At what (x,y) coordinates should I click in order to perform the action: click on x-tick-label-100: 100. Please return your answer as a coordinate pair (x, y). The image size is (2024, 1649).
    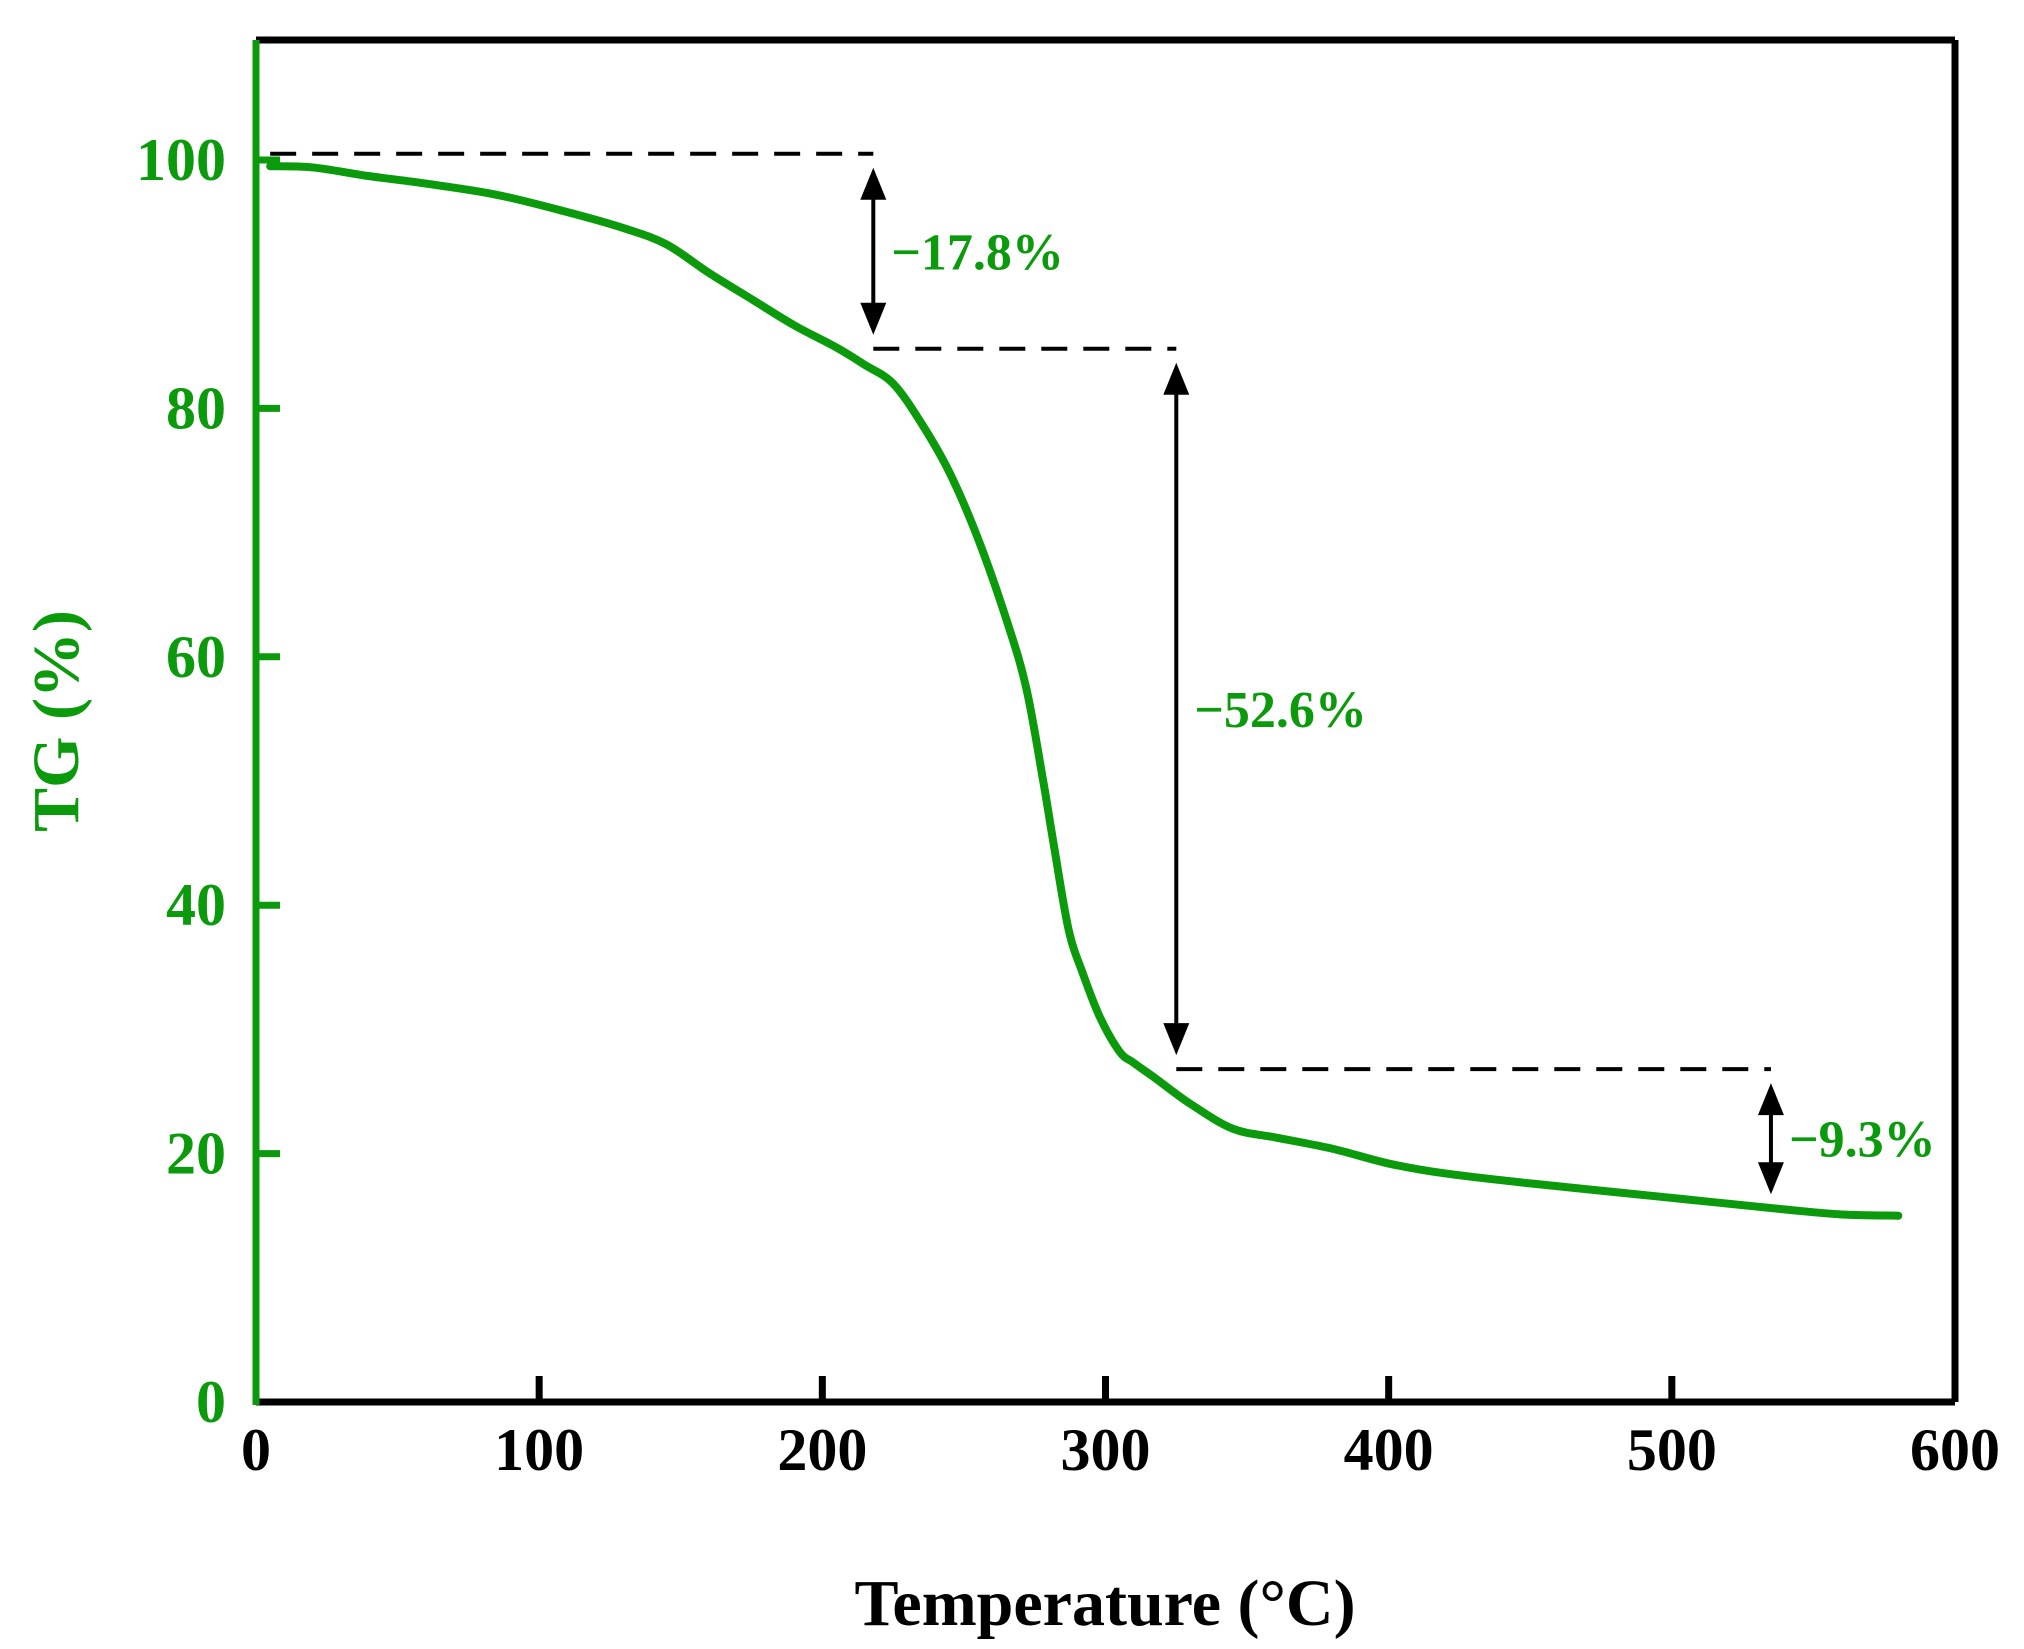
    Looking at the image, I should click on (539, 1450).